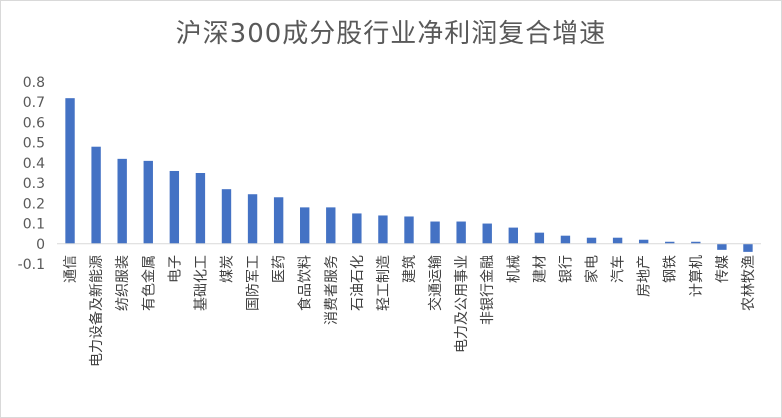  I want to click on x-tick-label: 电力及公用事业, so click(462, 304).